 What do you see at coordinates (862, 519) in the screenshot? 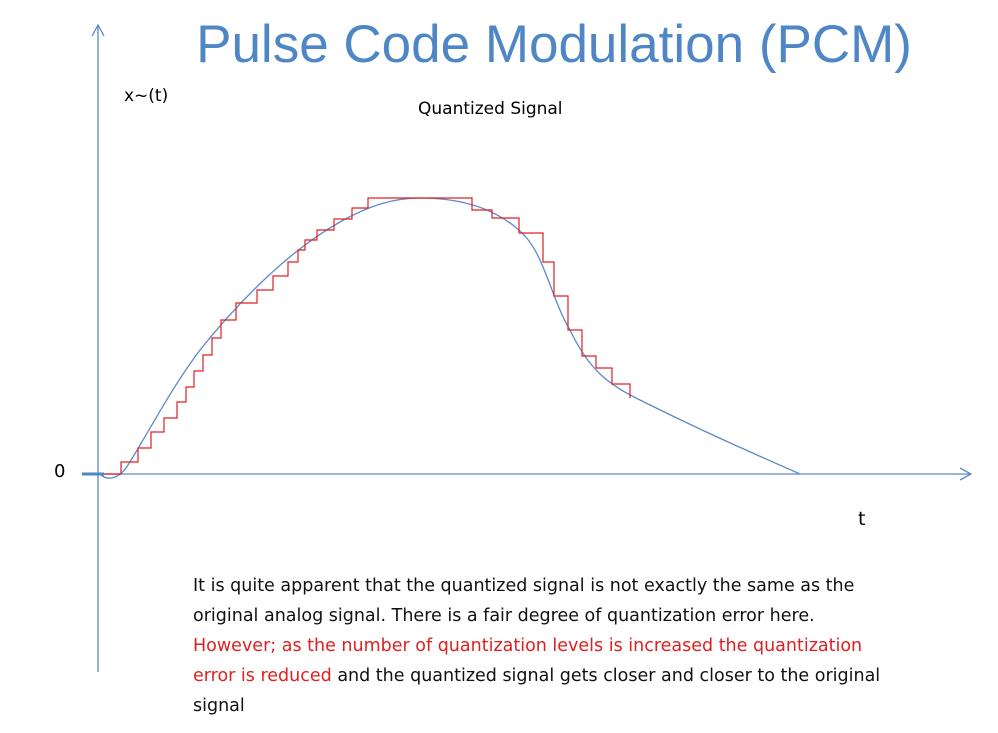
I see `x-axis-label: t` at bounding box center [862, 519].